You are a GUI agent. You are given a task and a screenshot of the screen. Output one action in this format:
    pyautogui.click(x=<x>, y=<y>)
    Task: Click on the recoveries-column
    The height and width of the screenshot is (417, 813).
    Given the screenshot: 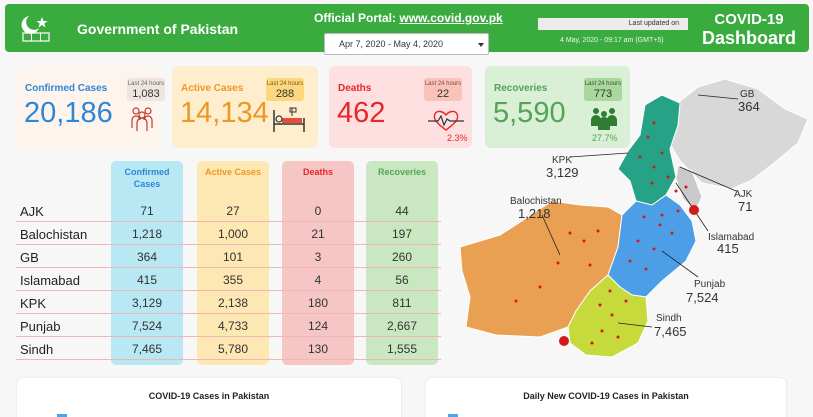 What is the action you would take?
    pyautogui.click(x=402, y=263)
    